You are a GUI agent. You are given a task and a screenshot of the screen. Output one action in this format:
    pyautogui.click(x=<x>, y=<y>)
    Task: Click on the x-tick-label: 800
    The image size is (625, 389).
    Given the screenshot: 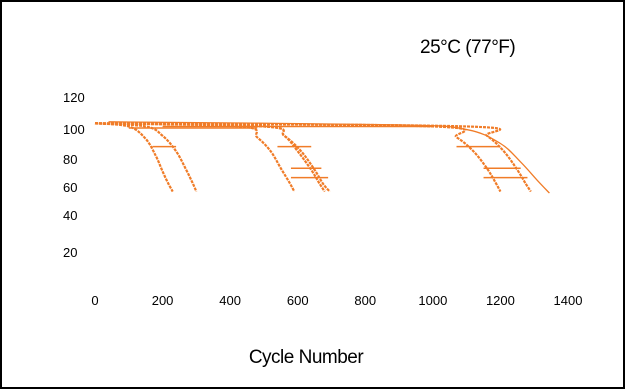 What is the action you would take?
    pyautogui.click(x=365, y=300)
    